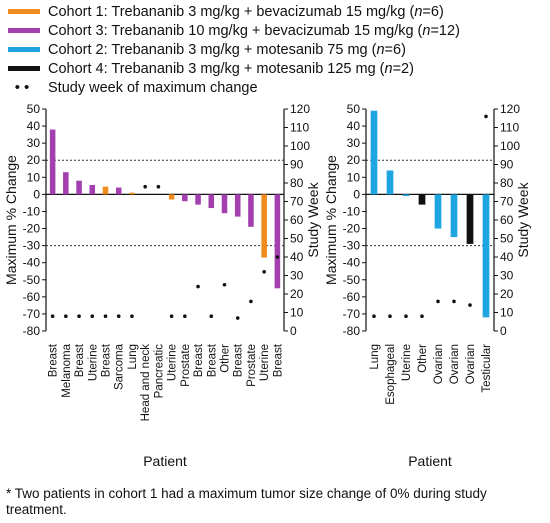  What do you see at coordinates (507, 294) in the screenshot?
I see `y2-tick-label: 20` at bounding box center [507, 294].